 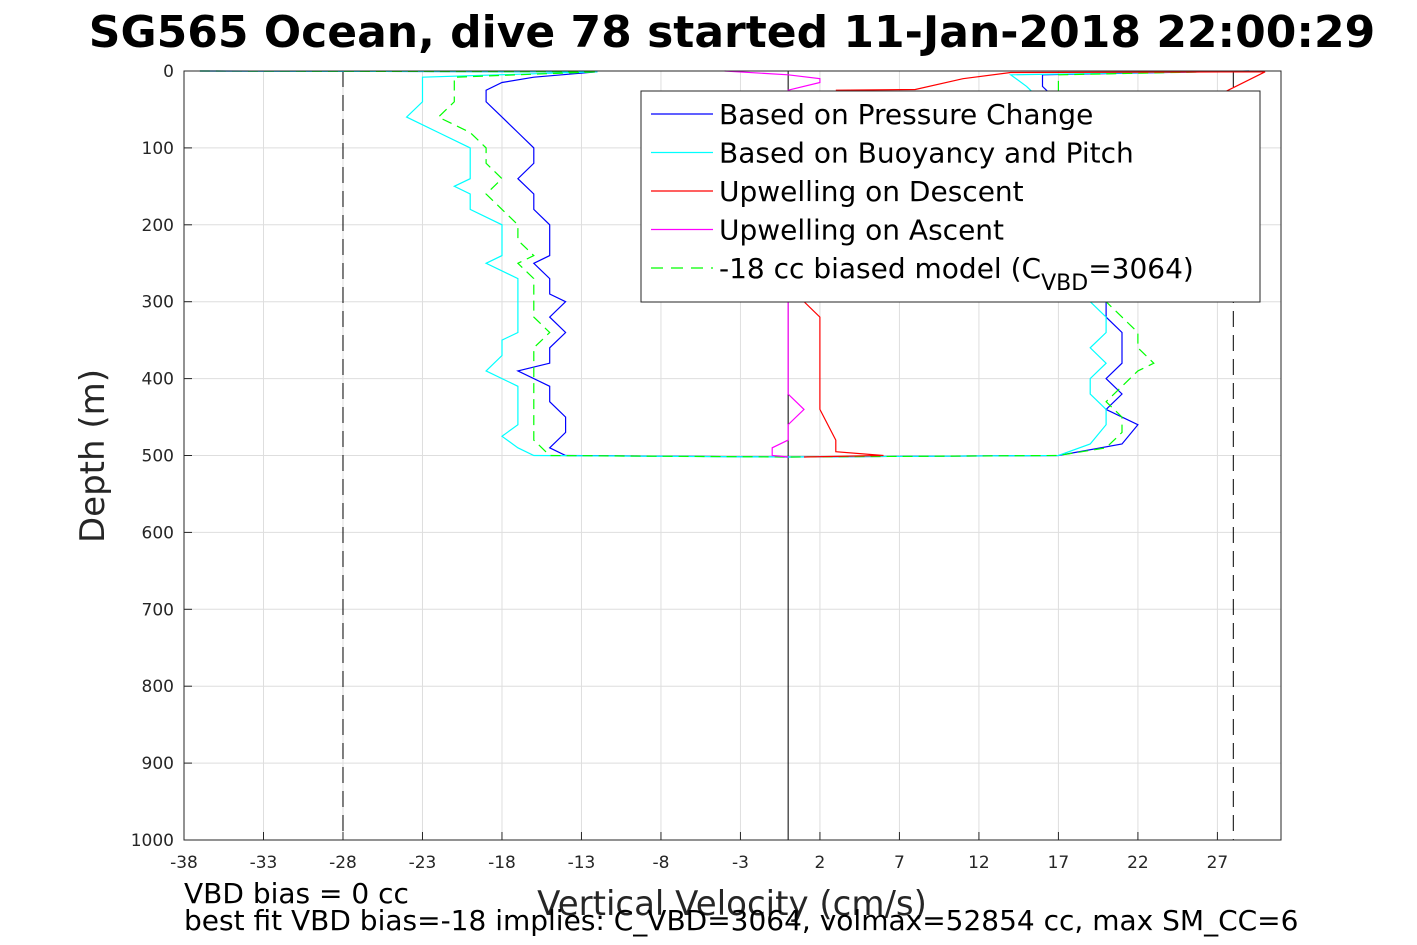 What do you see at coordinates (871, 191) in the screenshot?
I see `legend-label: Upwelling on Descent` at bounding box center [871, 191].